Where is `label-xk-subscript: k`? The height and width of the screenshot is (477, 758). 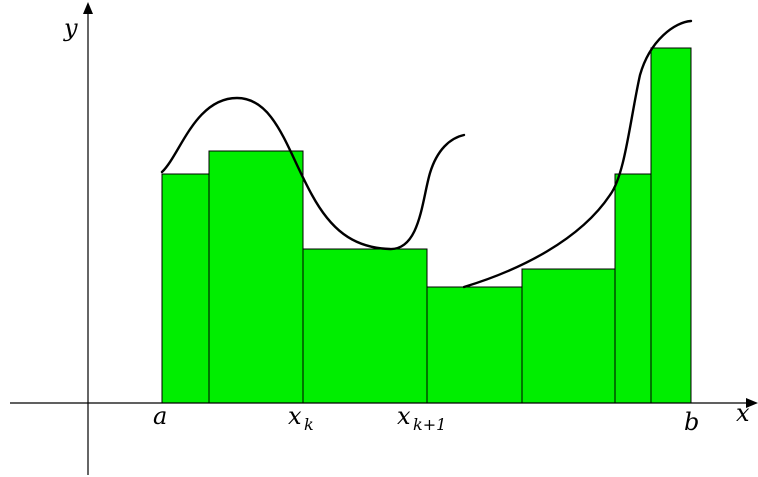
label-xk-subscript: k is located at coordinates (309, 424).